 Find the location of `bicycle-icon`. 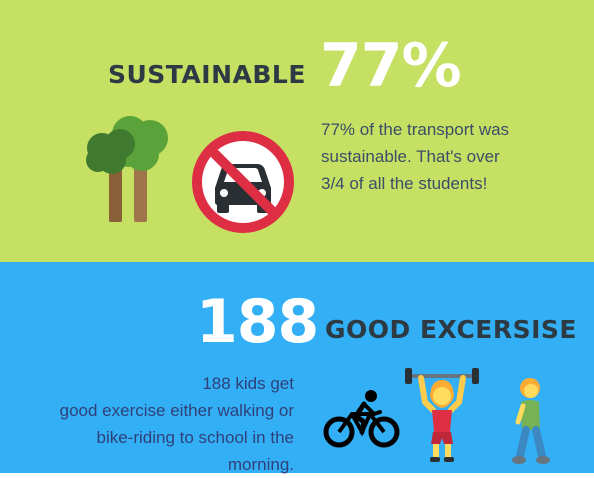

bicycle-icon is located at coordinates (361, 419).